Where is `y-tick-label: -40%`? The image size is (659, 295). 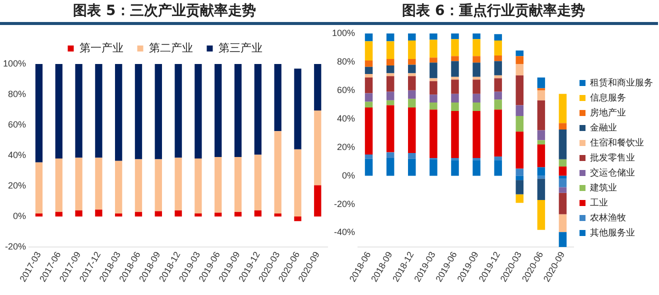 y-tick-label: -40% is located at coordinates (345, 232).